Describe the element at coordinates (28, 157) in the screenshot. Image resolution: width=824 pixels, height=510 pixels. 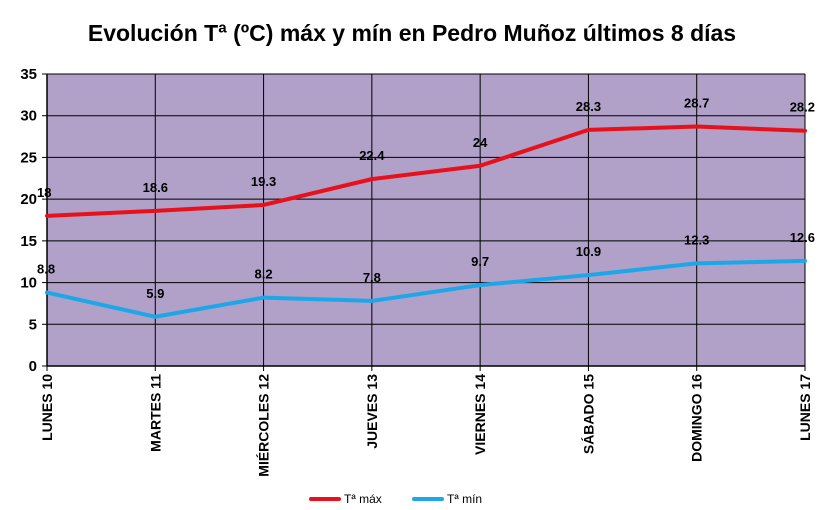
I see `y-tick-label: 25` at that location.